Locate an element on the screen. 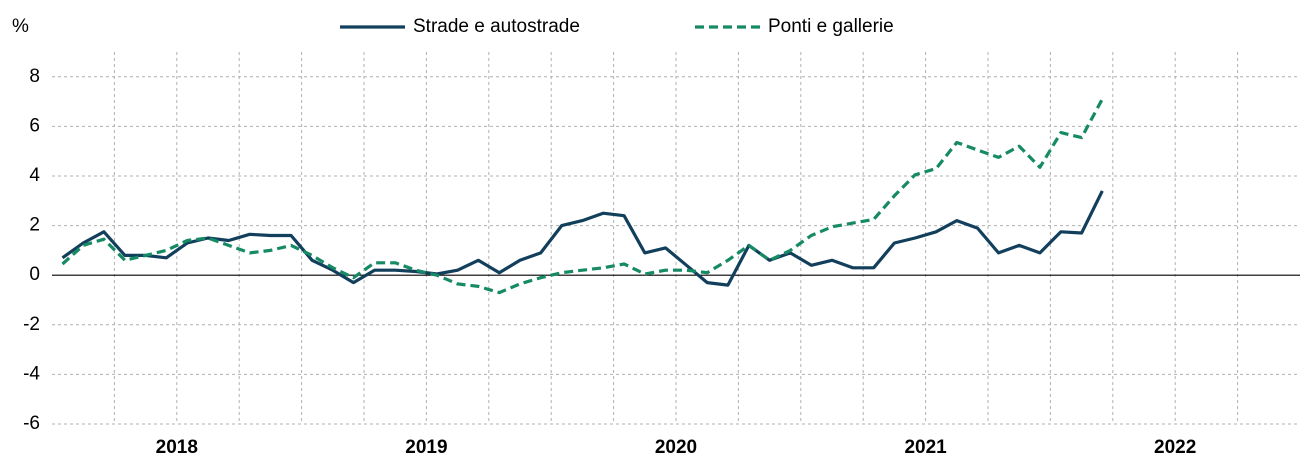 This screenshot has width=1304, height=460. x-tick-label: 2019 is located at coordinates (426, 447).